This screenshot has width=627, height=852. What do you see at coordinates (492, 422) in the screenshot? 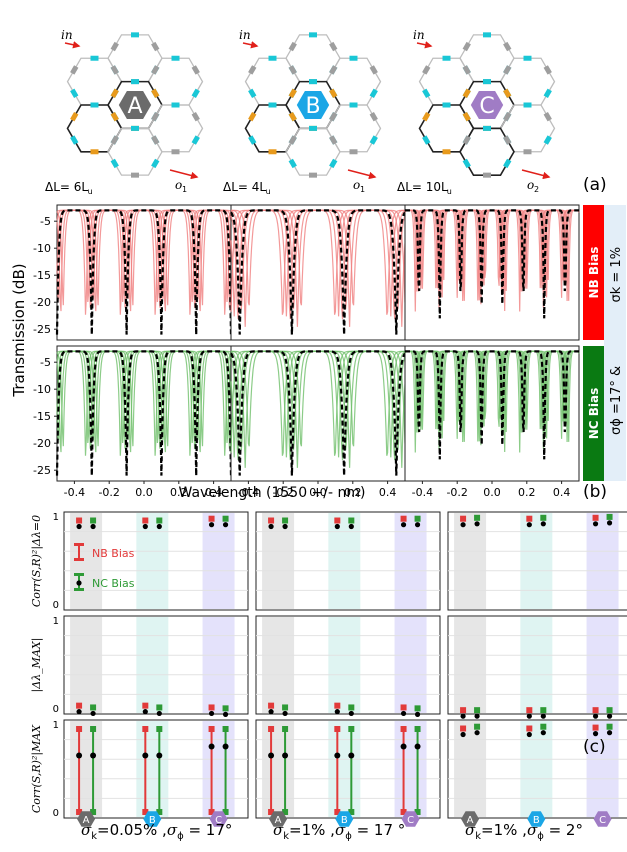
I see `spectrum-panel-r1-c2: -0.4 -0.2 0.0 0.2 0.4` at bounding box center [492, 422].